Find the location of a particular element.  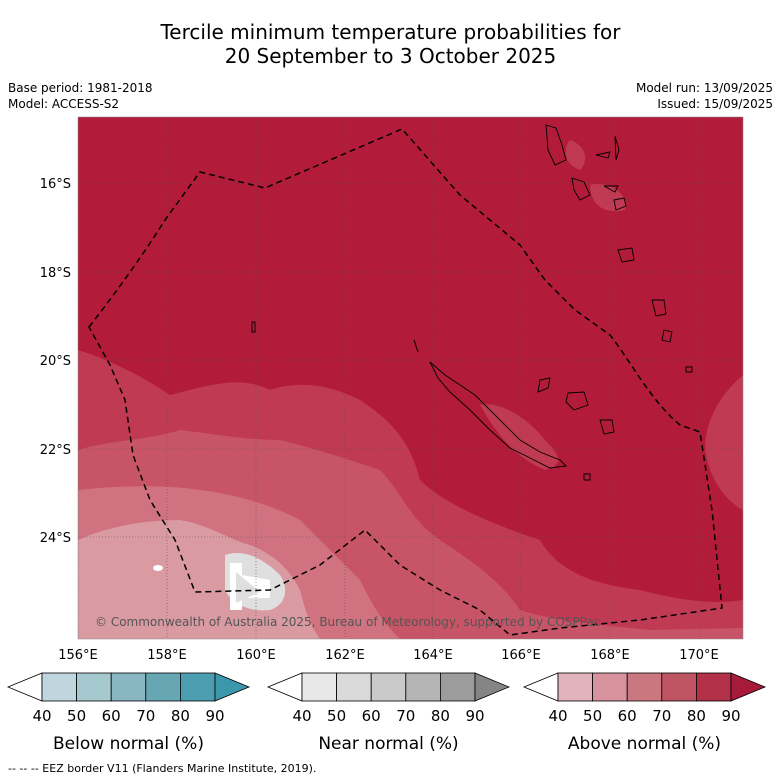

loyalty-island-ouvea is located at coordinates (544, 385).